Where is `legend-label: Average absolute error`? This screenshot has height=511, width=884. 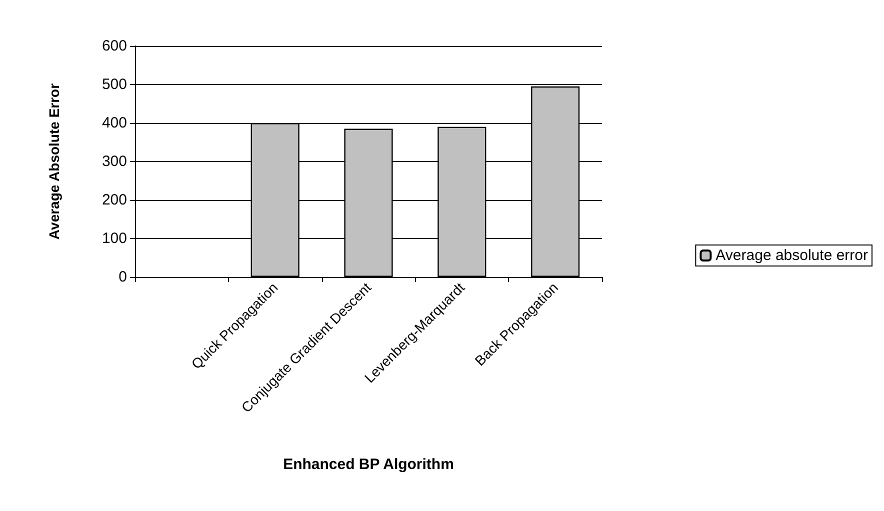
legend-label: Average absolute error is located at coordinates (792, 255).